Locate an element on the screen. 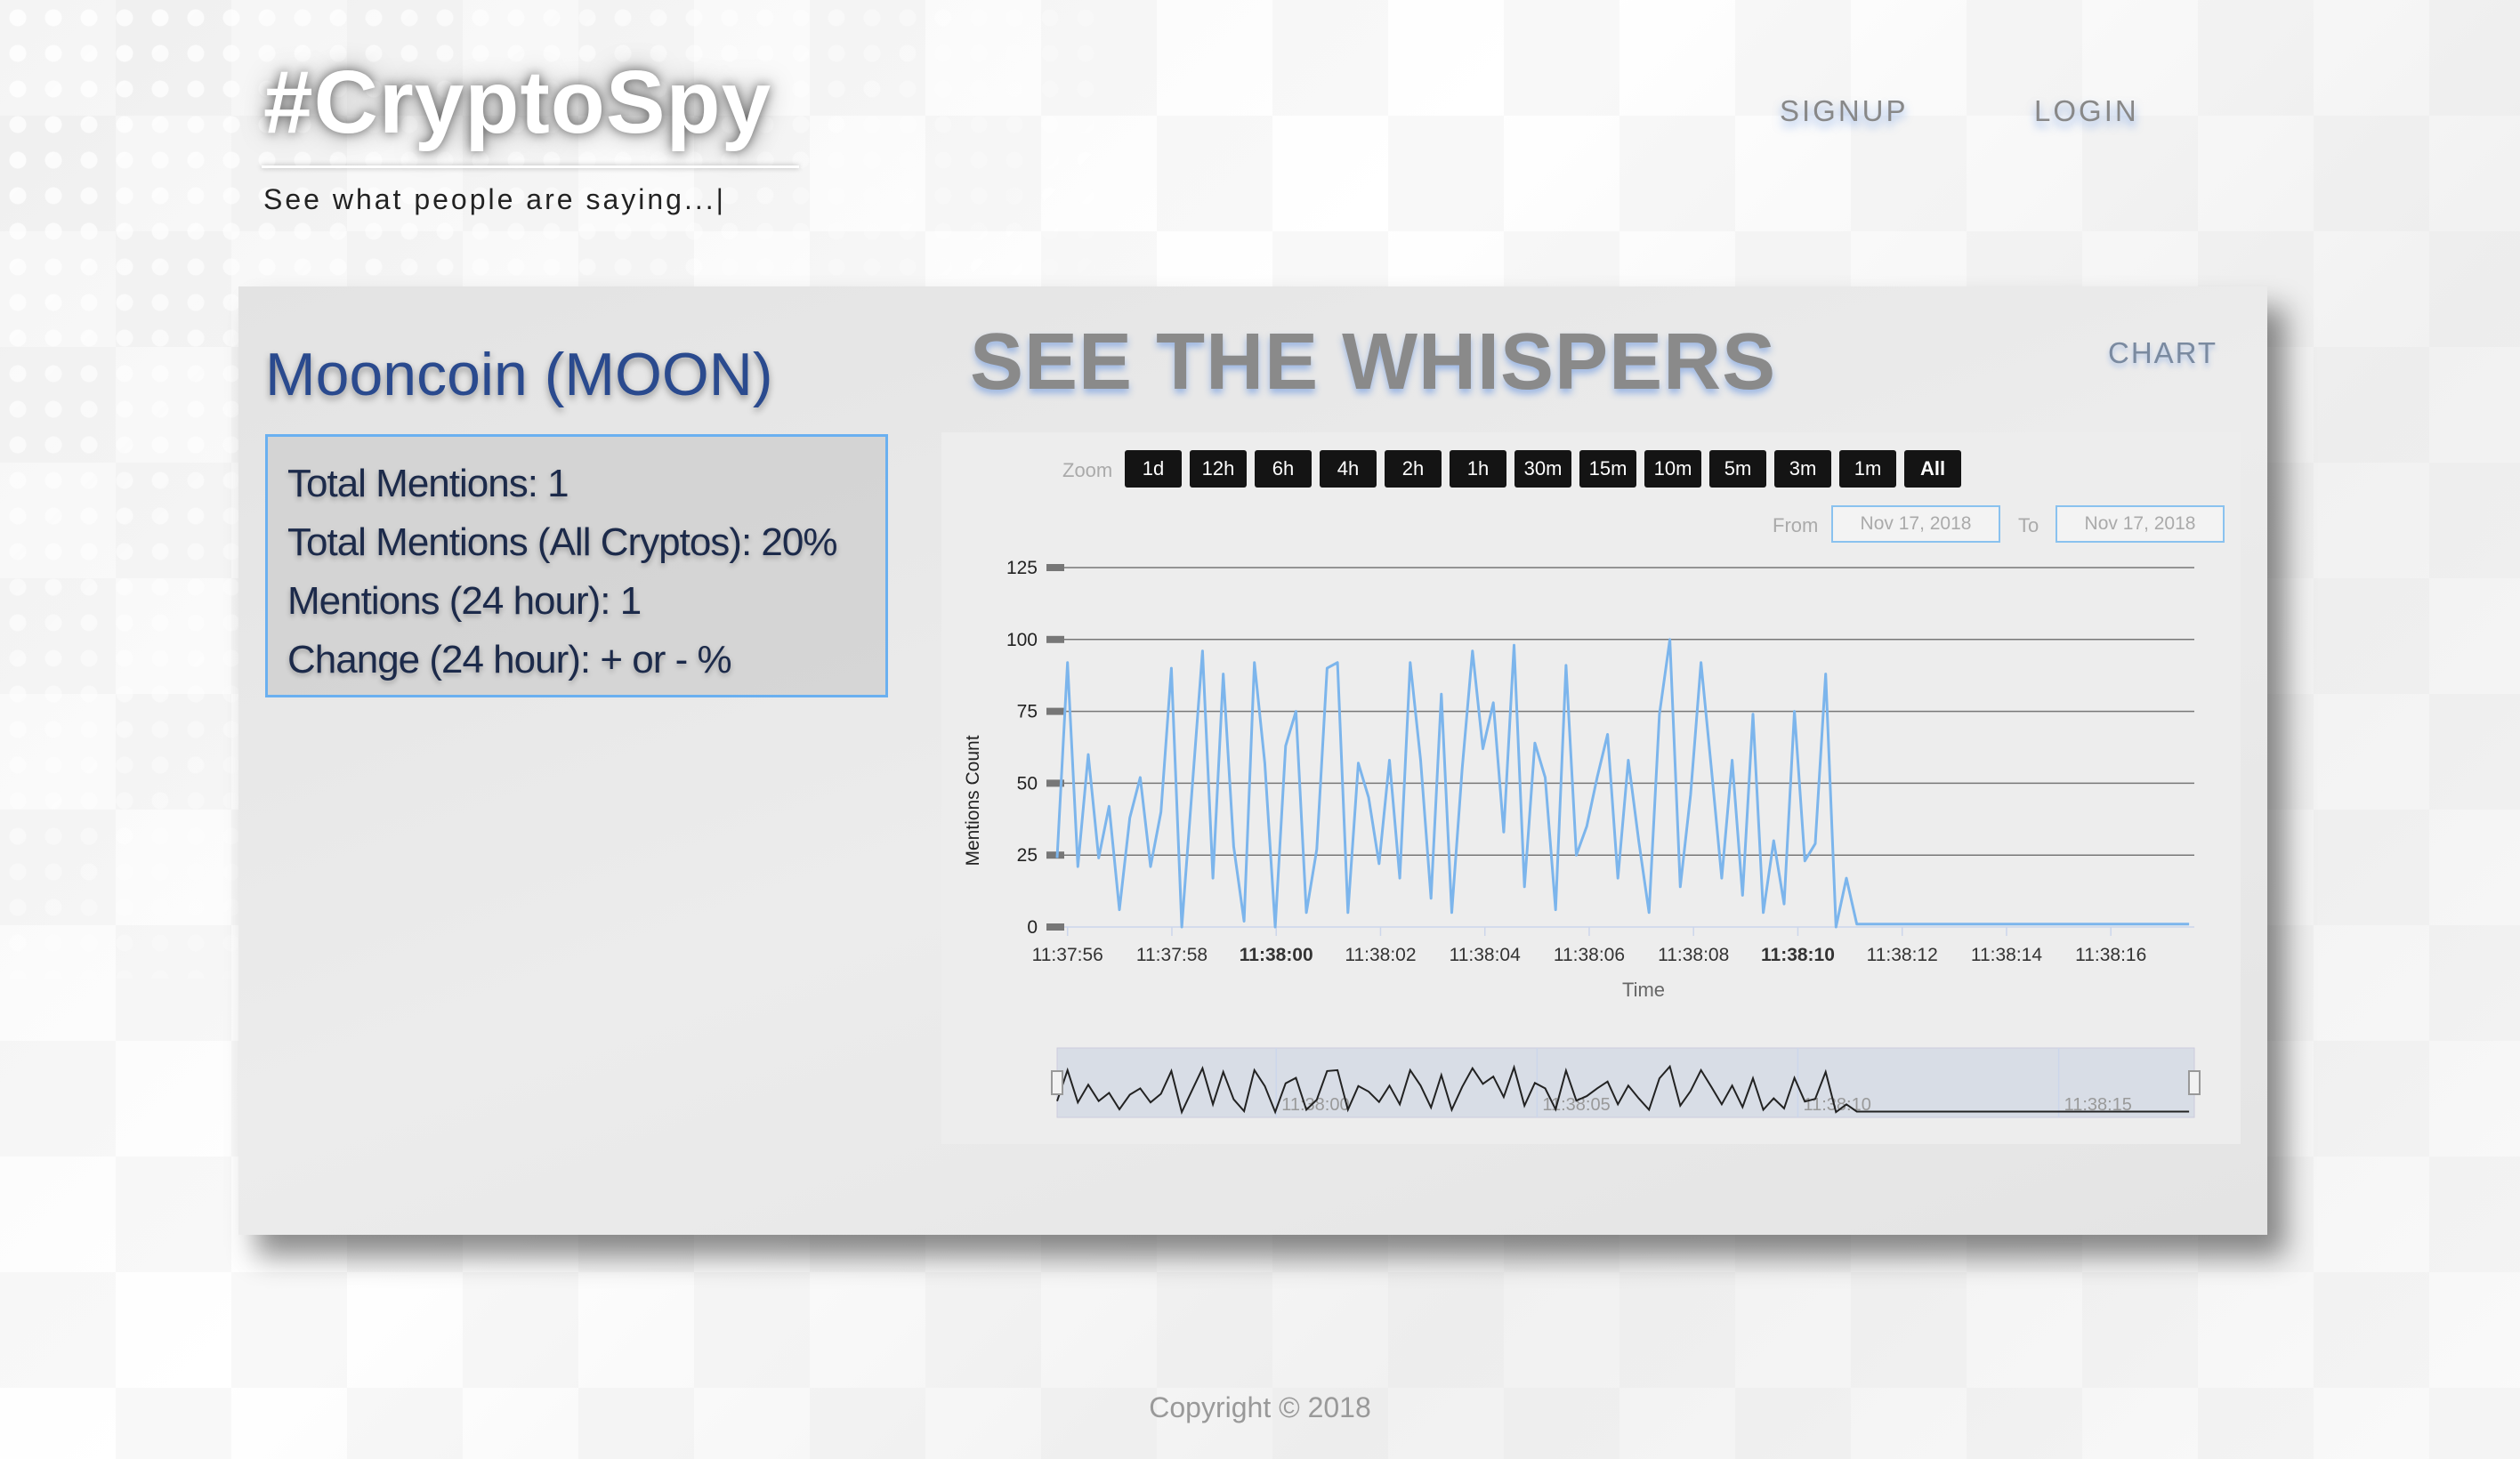 The width and height of the screenshot is (2520, 1459). x-tick-label: 11:38:02 is located at coordinates (1380, 955).